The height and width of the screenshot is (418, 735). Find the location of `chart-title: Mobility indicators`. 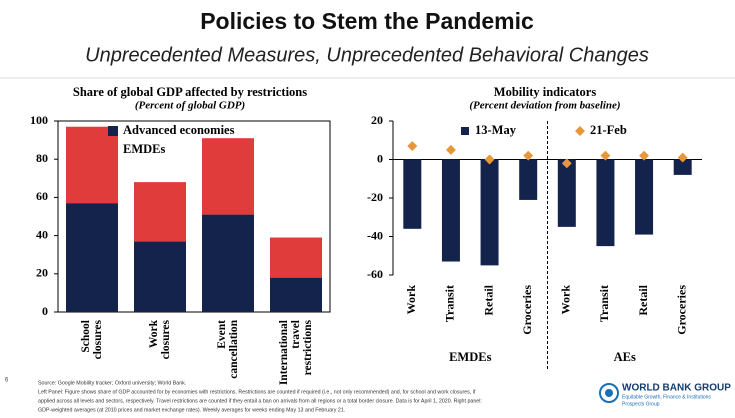

chart-title: Mobility indicators is located at coordinates (545, 92).